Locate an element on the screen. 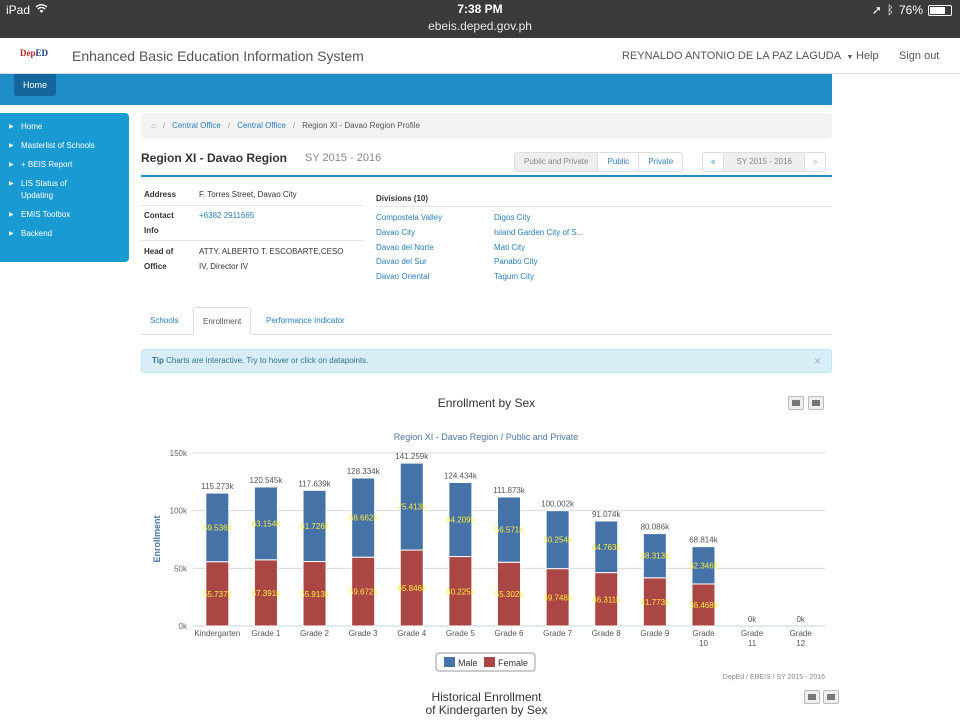 The image size is (960, 720). tip-label: Tip is located at coordinates (158, 360).